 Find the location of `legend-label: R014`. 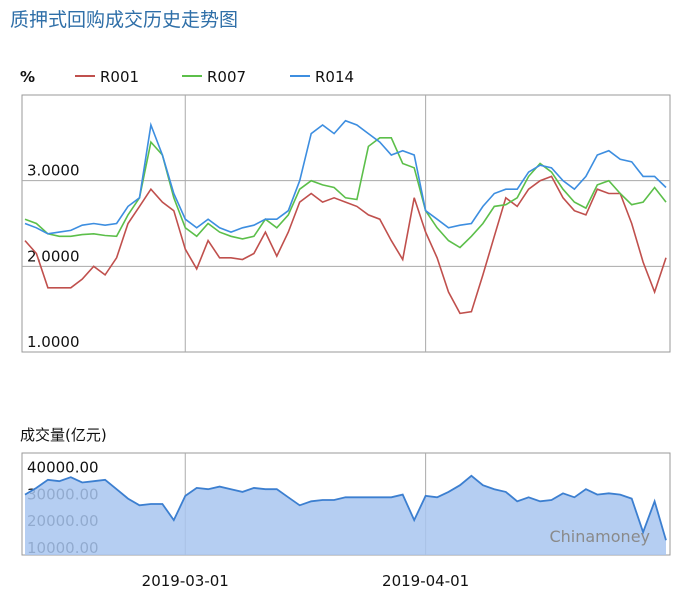

legend-label: R014 is located at coordinates (334, 77).